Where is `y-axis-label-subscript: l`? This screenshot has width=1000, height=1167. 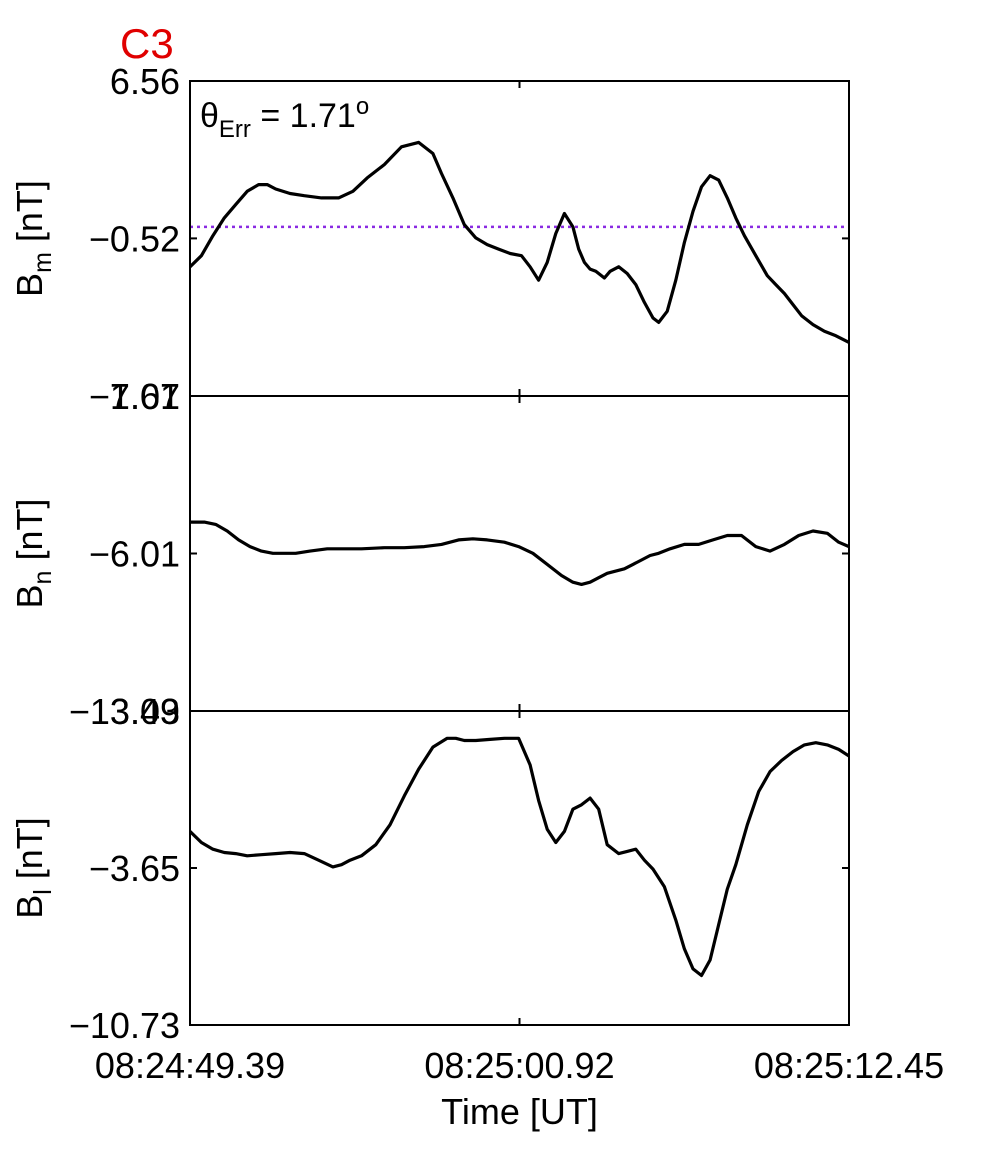 y-axis-label-subscript: l is located at coordinates (43, 892).